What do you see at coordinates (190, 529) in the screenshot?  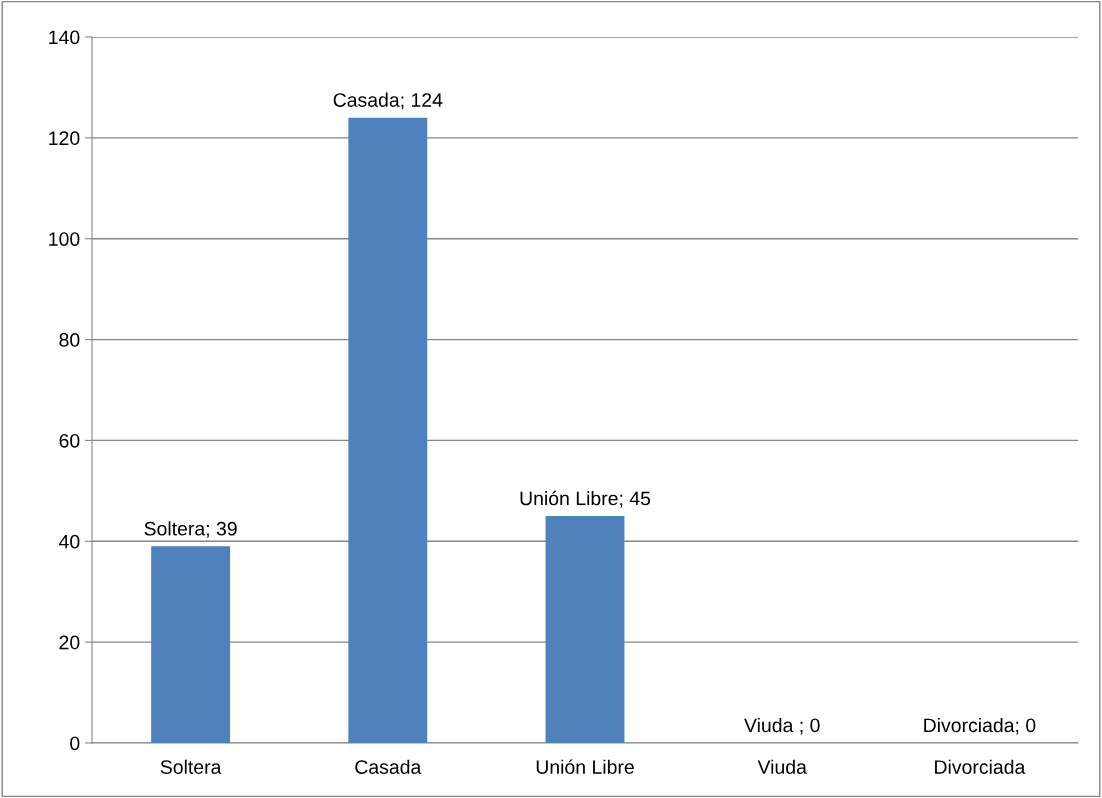 I see `data-label: Soltera; 39` at bounding box center [190, 529].